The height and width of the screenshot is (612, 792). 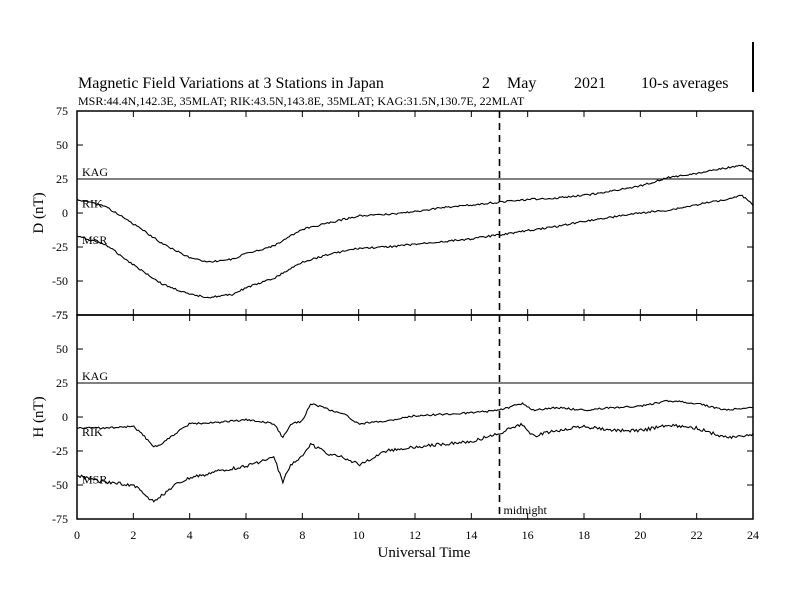 What do you see at coordinates (528, 535) in the screenshot?
I see `x-tick-label: 16` at bounding box center [528, 535].